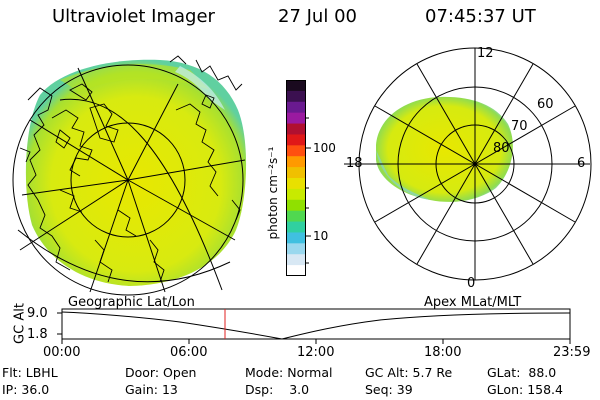 This screenshot has width=600, height=400. Describe the element at coordinates (299, 389) in the screenshot. I see `dsp-value: 3.0` at that location.